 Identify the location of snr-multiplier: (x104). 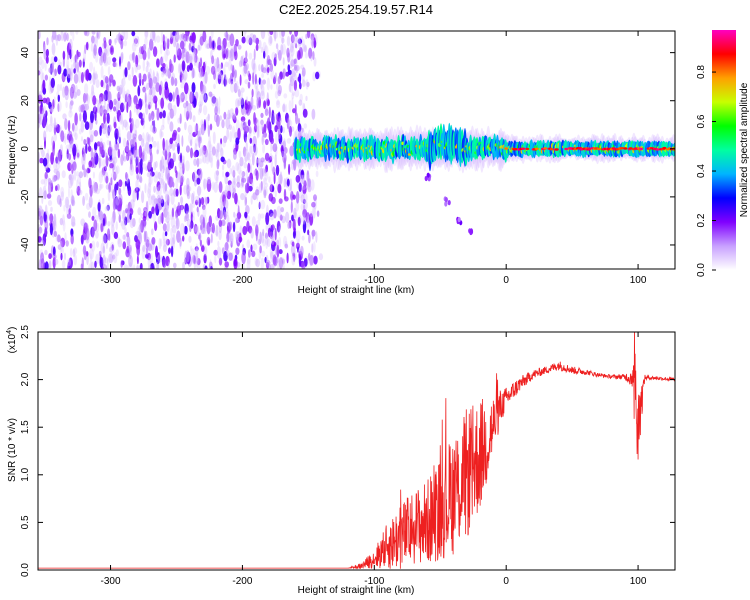
(12, 340).